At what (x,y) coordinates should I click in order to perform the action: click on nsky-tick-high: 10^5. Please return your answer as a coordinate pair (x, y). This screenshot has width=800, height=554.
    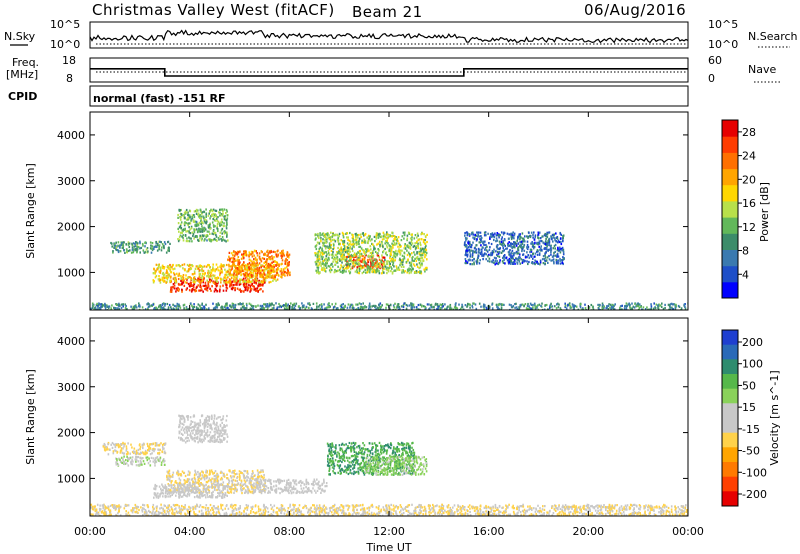
    Looking at the image, I should click on (65, 24).